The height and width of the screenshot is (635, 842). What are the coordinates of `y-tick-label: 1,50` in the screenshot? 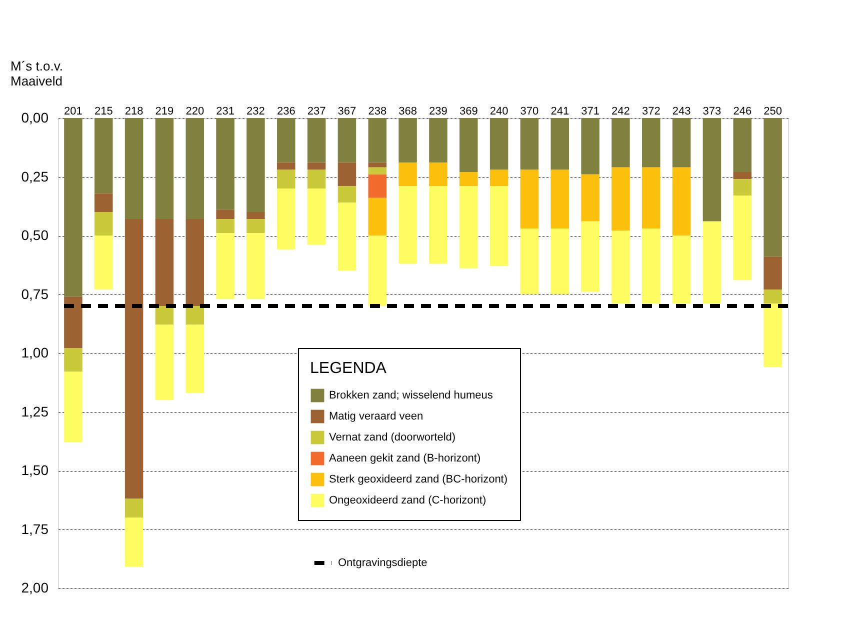 It's located at (35, 470).